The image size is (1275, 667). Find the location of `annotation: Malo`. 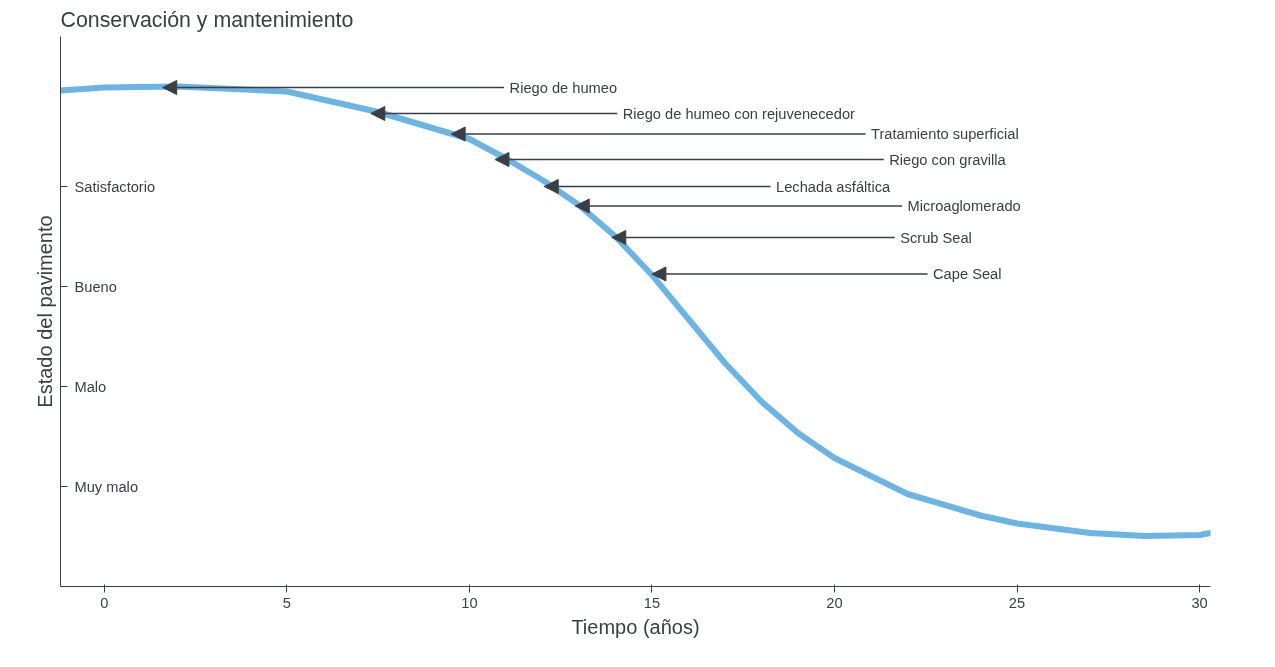

annotation: Malo is located at coordinates (90, 386).